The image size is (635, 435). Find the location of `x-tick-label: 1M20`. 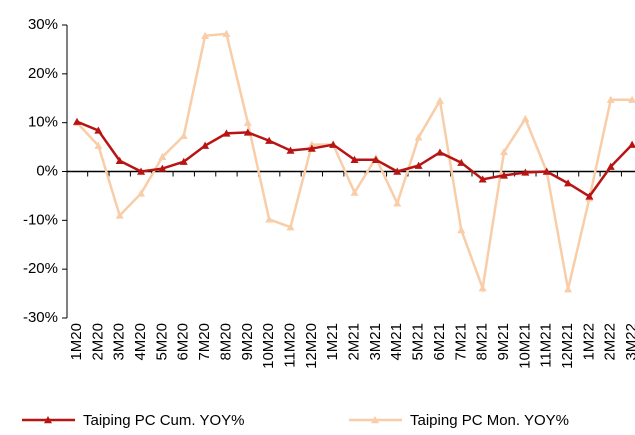

x-tick-label: 1M20 is located at coordinates (76, 342).